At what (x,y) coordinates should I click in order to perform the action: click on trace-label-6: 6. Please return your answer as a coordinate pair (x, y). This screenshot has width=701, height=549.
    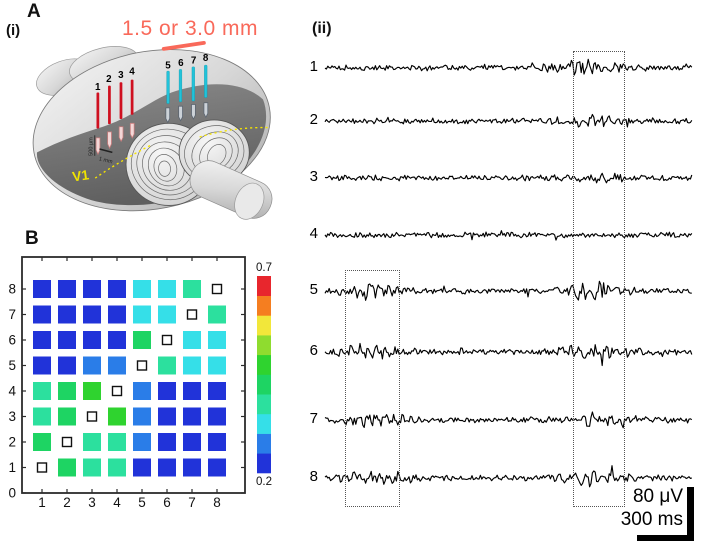
    Looking at the image, I should click on (313, 350).